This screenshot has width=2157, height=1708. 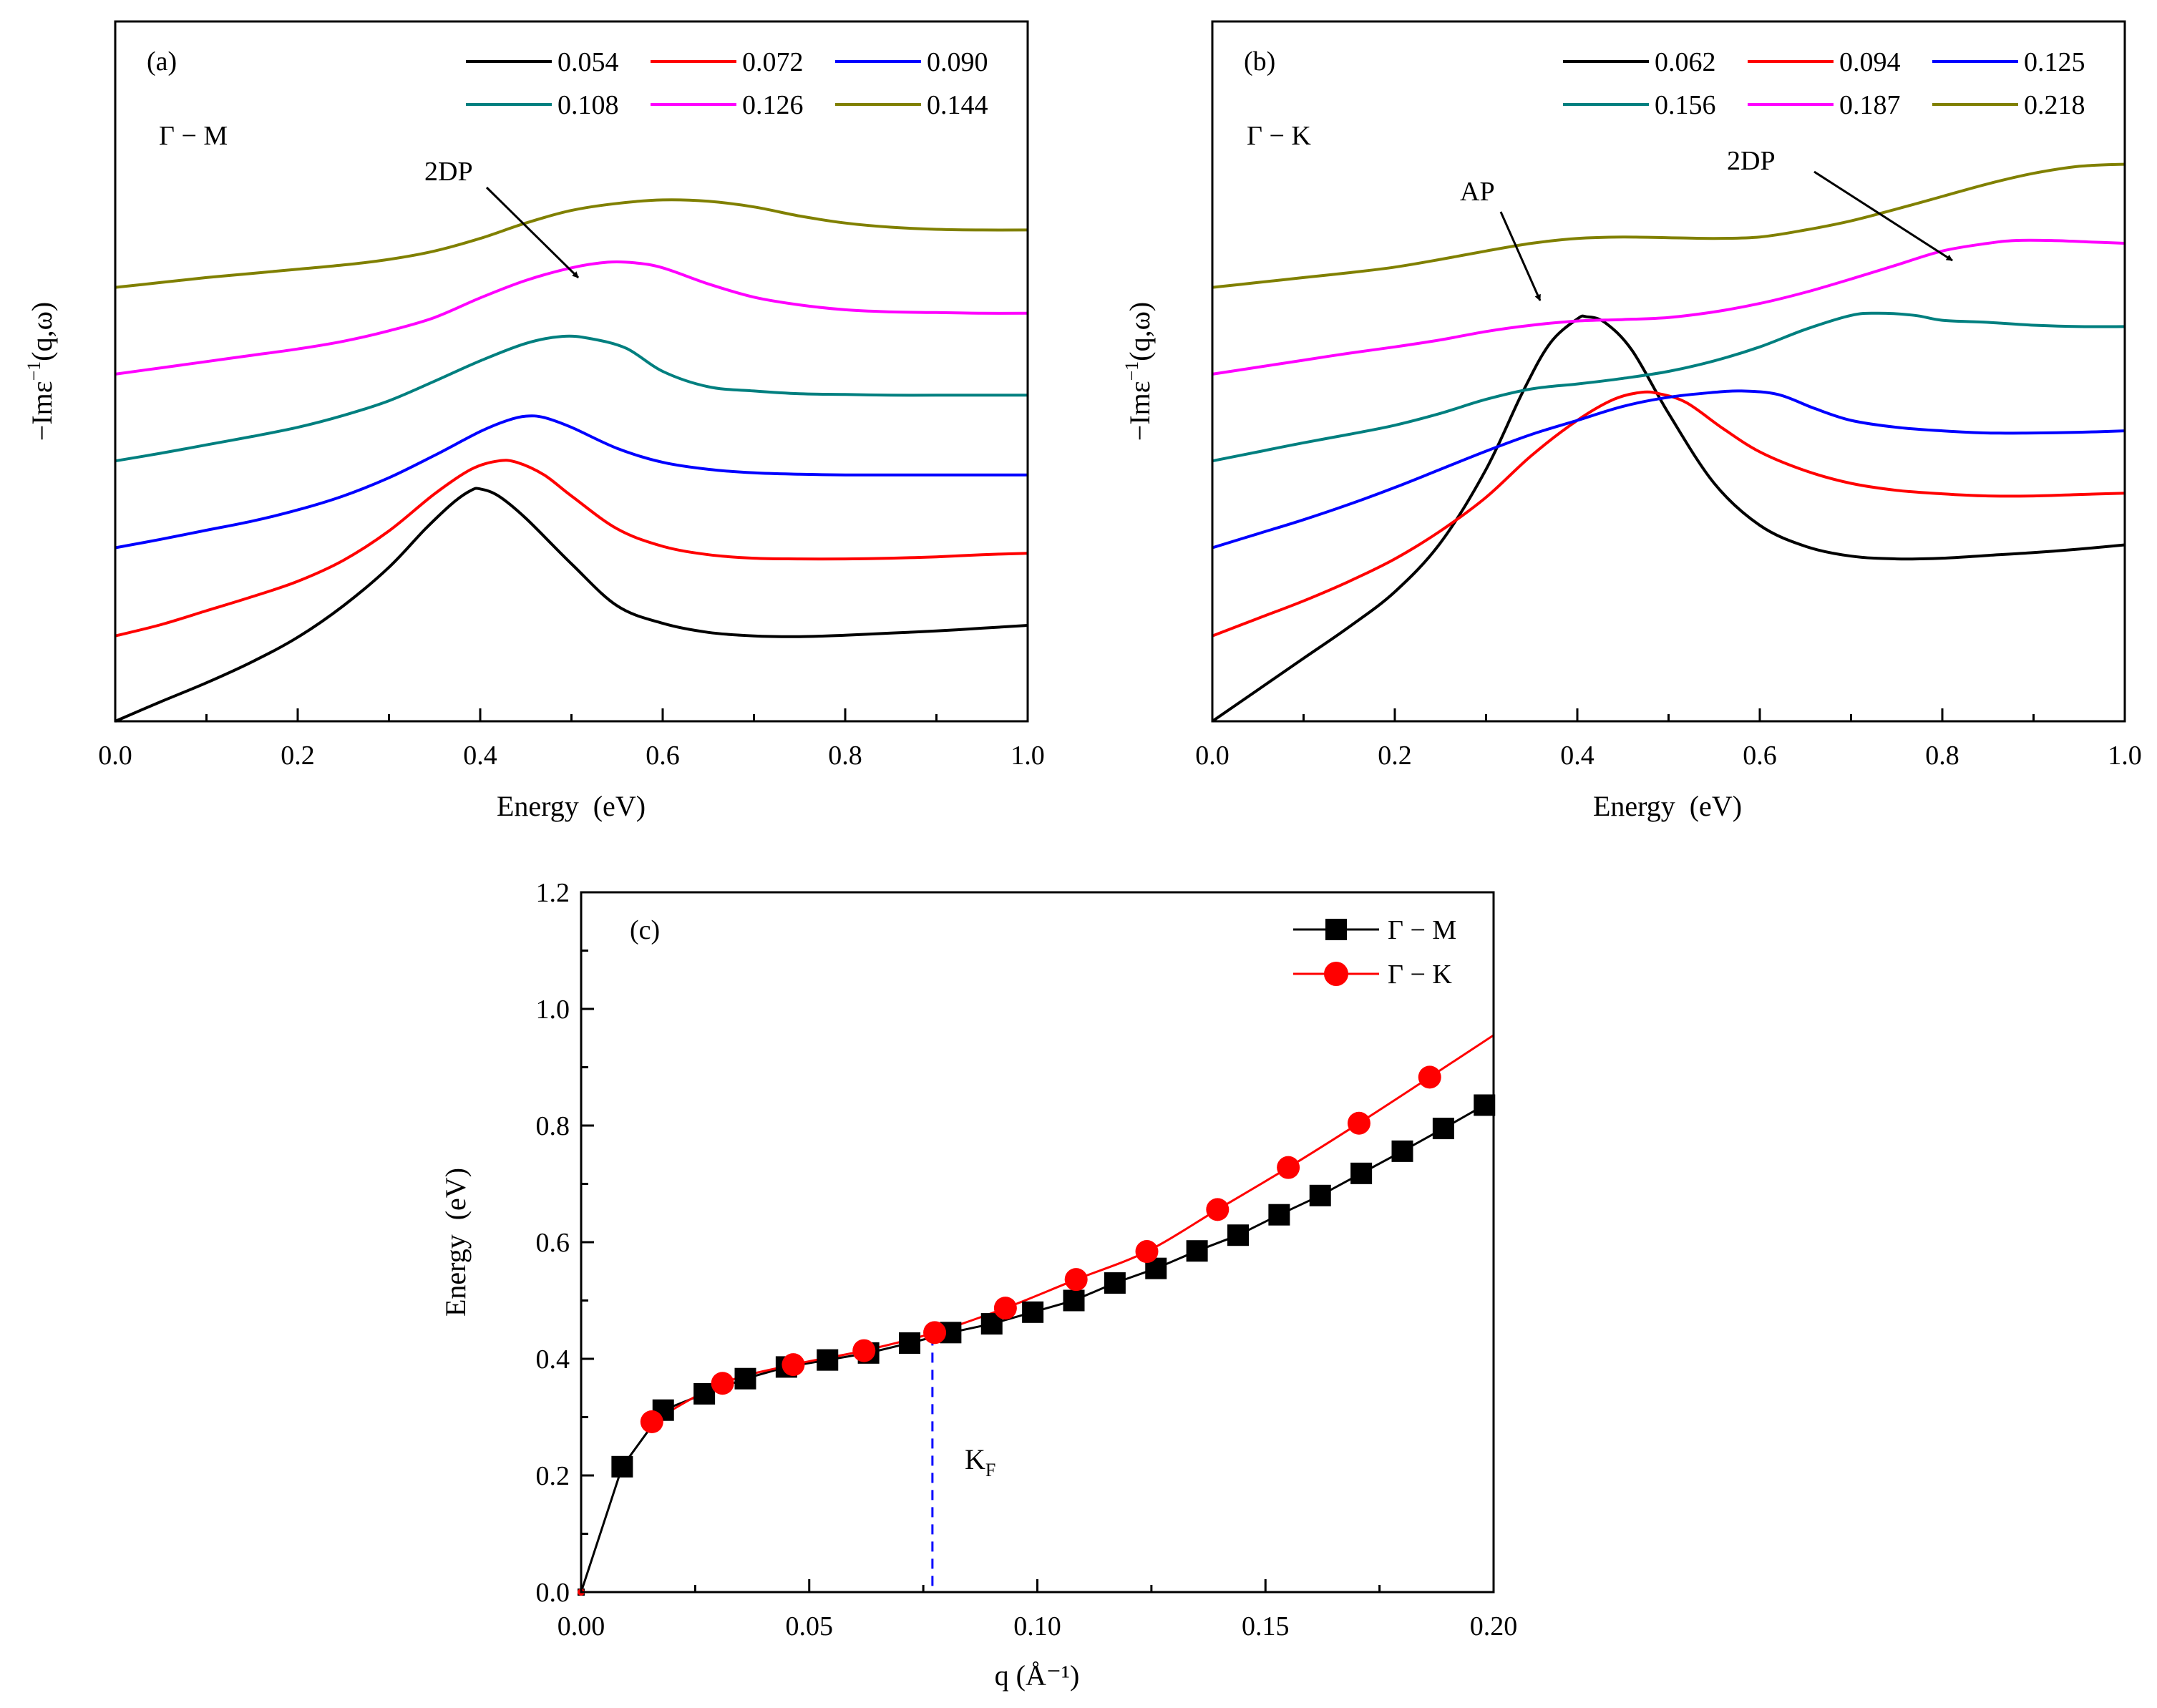 I want to click on panel-a-series-lines, so click(x=571, y=460).